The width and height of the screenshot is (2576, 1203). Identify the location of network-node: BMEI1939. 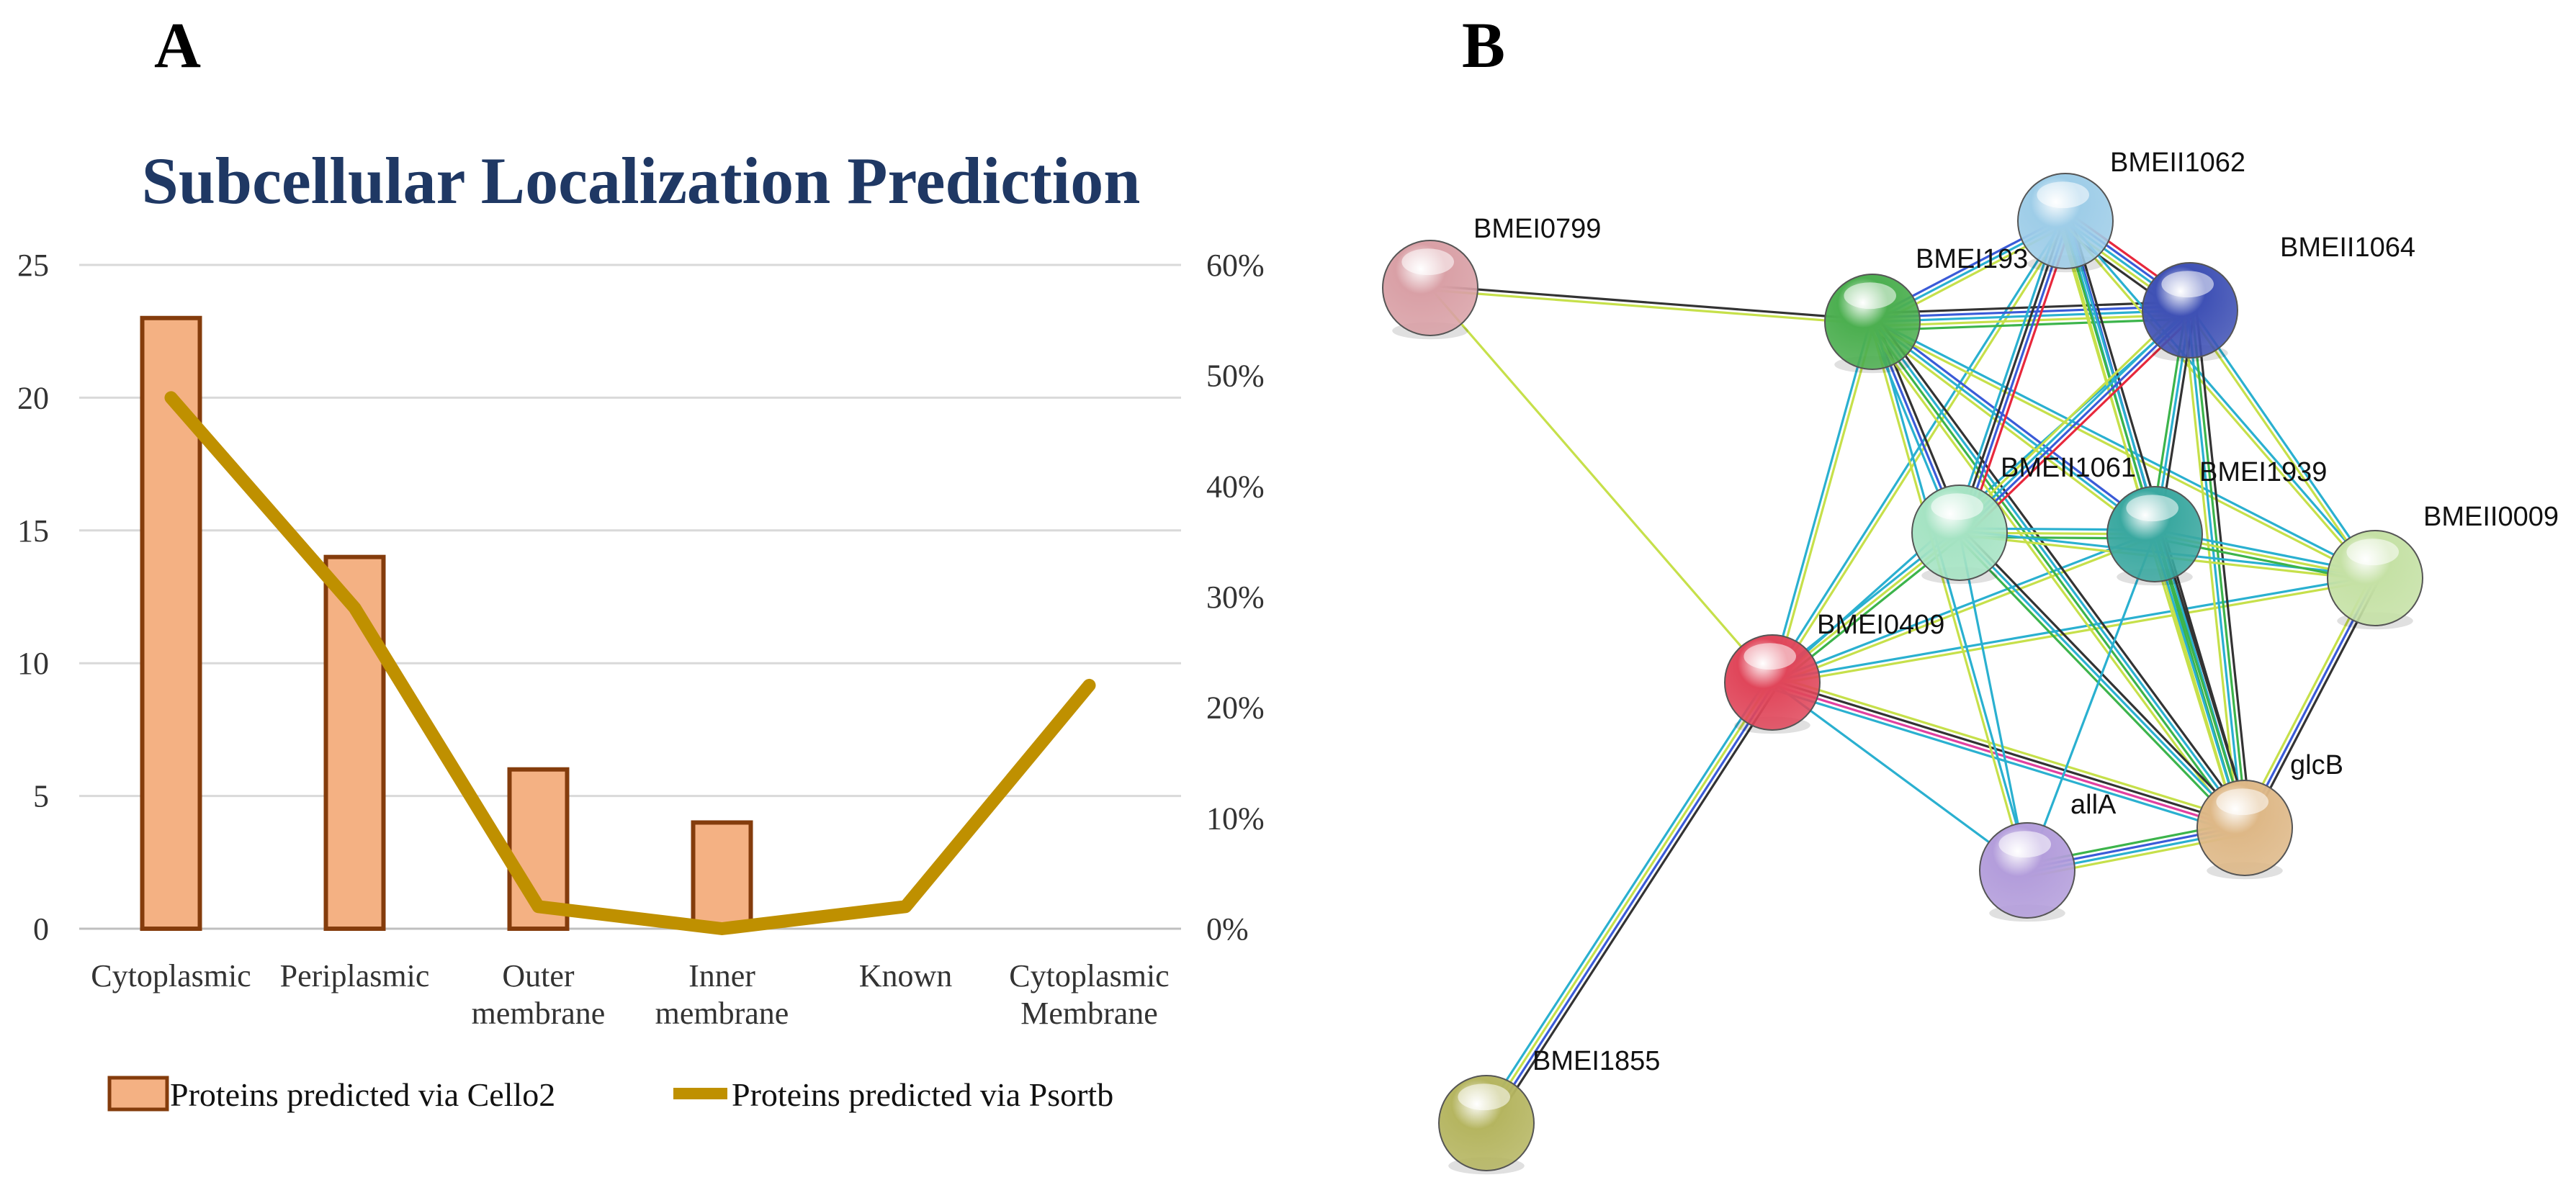
(2216, 521).